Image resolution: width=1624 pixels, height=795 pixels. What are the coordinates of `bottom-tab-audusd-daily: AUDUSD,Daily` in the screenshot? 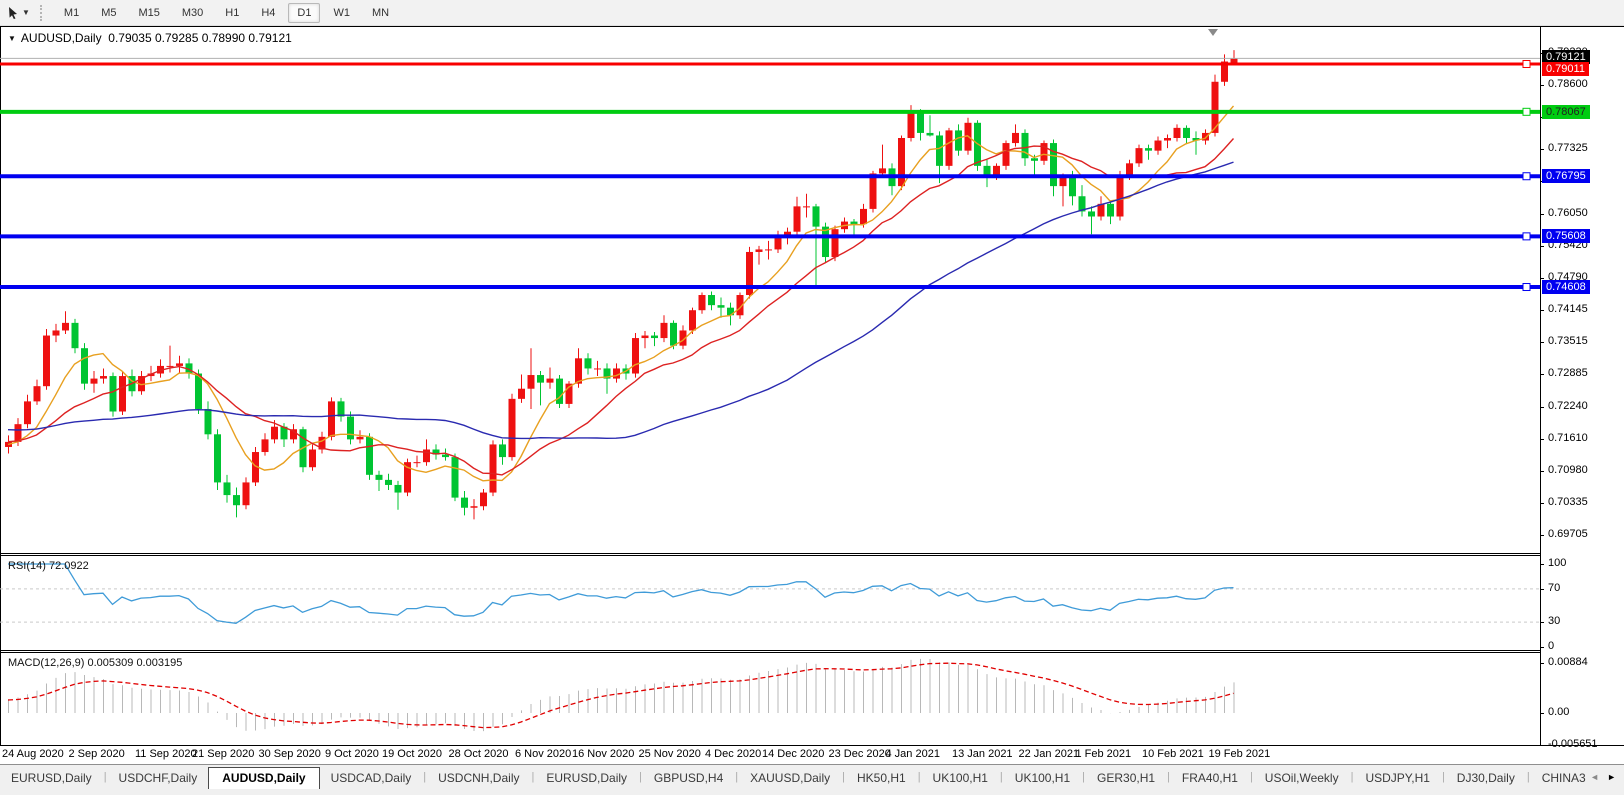 It's located at (264, 778).